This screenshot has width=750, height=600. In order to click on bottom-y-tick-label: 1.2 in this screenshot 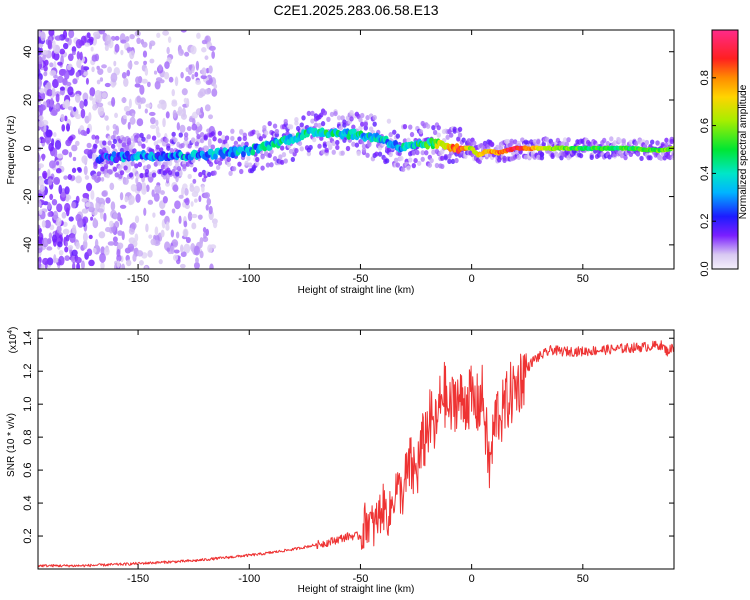, I will do `click(28, 371)`.